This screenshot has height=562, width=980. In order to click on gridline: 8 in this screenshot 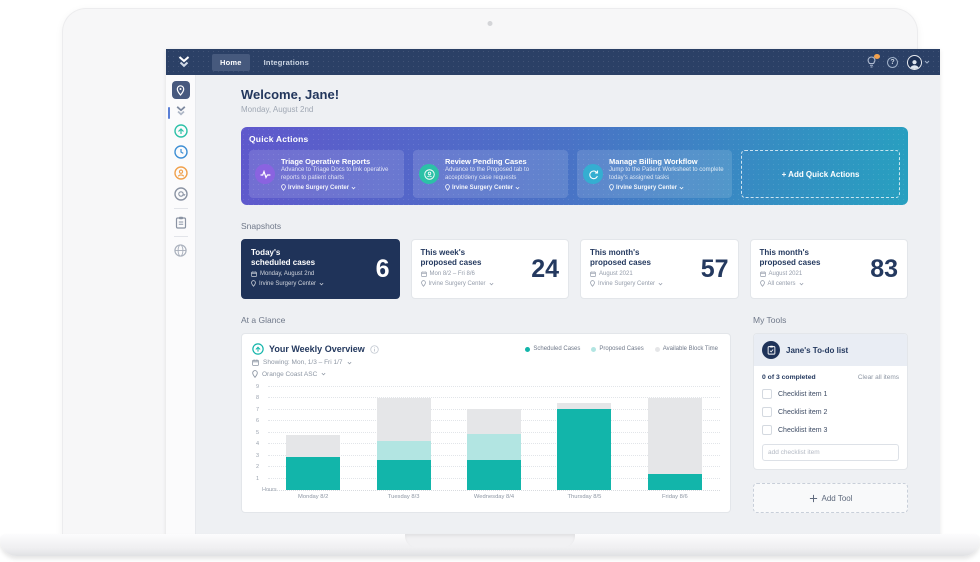, I will do `click(488, 398)`.